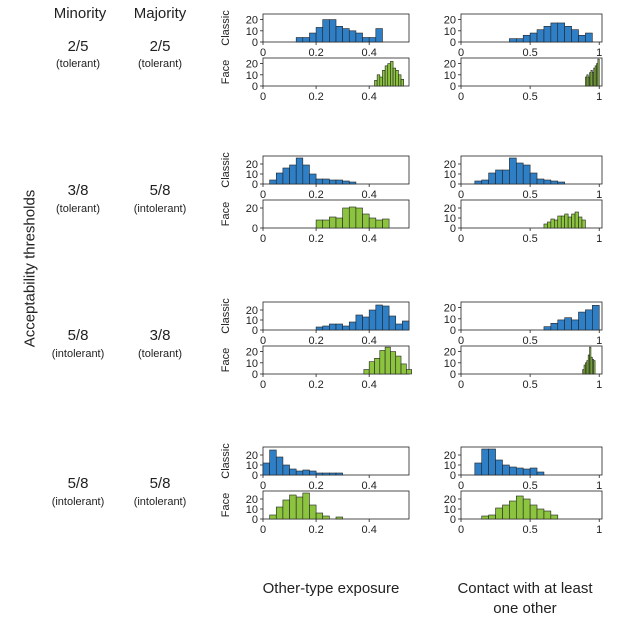 The width and height of the screenshot is (617, 624). I want to click on row-3-minority: 5/8, so click(78, 483).